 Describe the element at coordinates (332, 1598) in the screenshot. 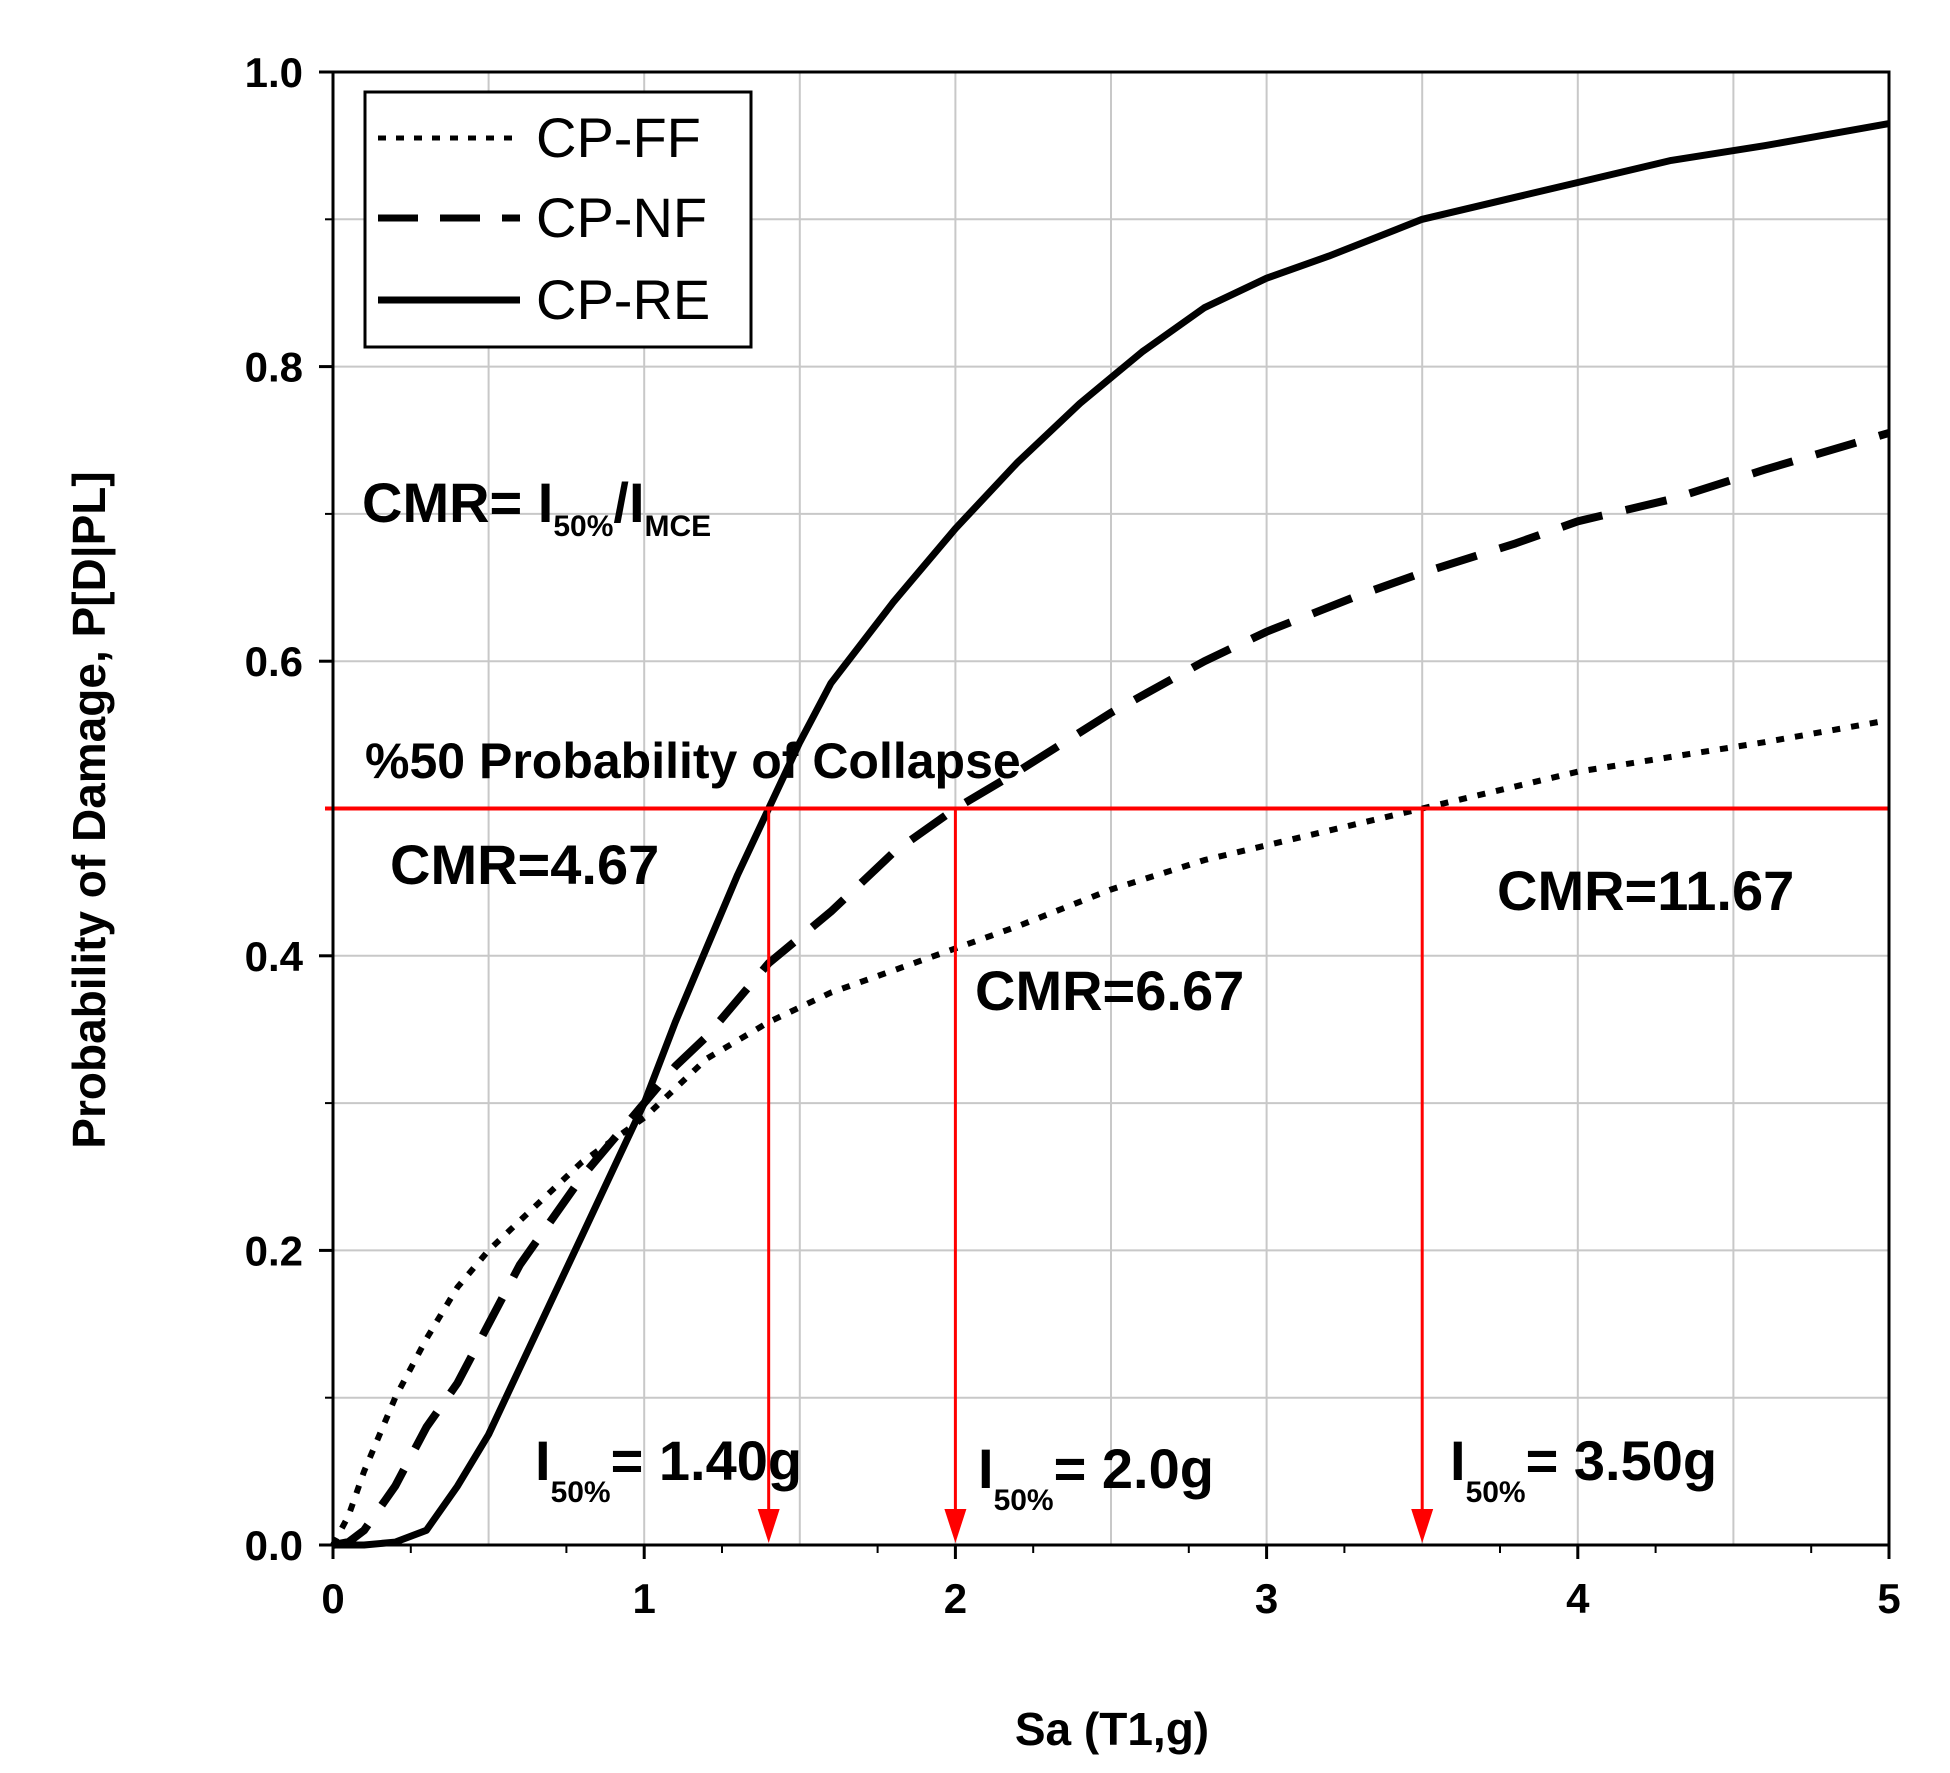

I see `x-tick-label: 0` at that location.